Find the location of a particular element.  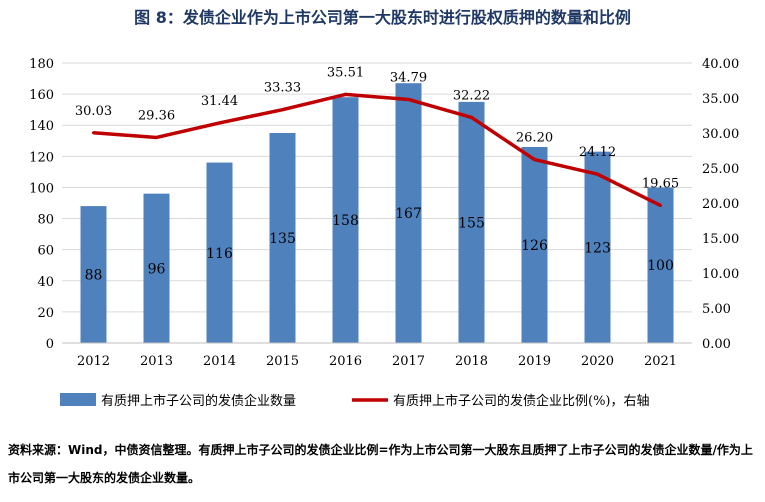

bar-value-label: 126 is located at coordinates (534, 246).